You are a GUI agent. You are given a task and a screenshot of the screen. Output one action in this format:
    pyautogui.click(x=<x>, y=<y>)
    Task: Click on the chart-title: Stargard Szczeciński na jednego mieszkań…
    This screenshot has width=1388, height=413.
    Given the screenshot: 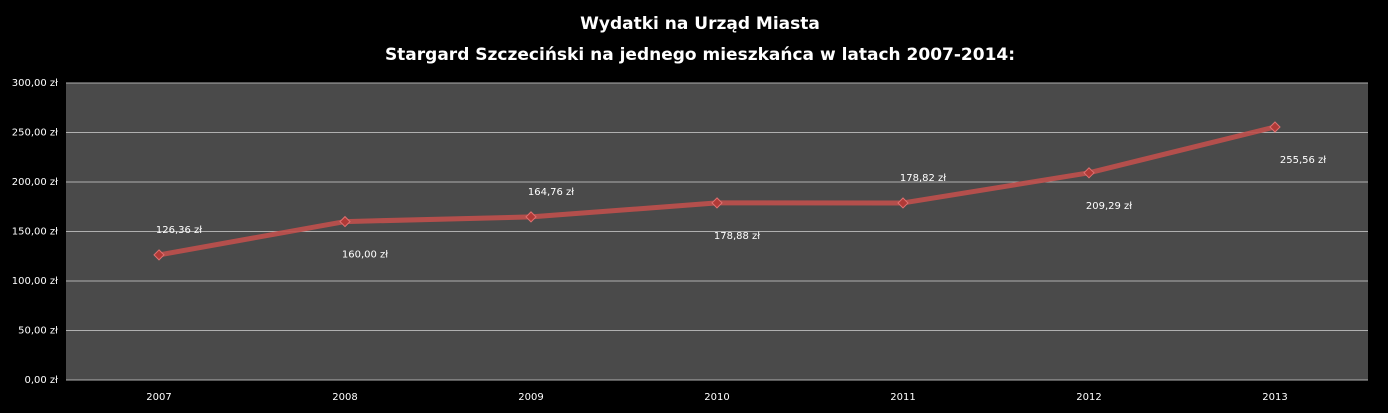 What is the action you would take?
    pyautogui.click(x=700, y=55)
    